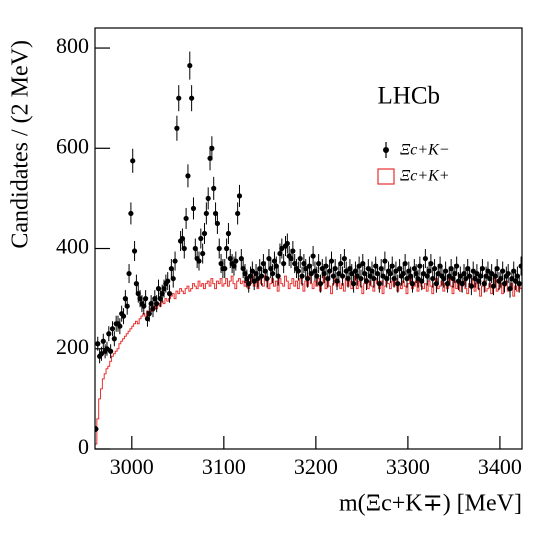 This screenshot has width=556, height=534. I want to click on legend-marker, so click(386, 150).